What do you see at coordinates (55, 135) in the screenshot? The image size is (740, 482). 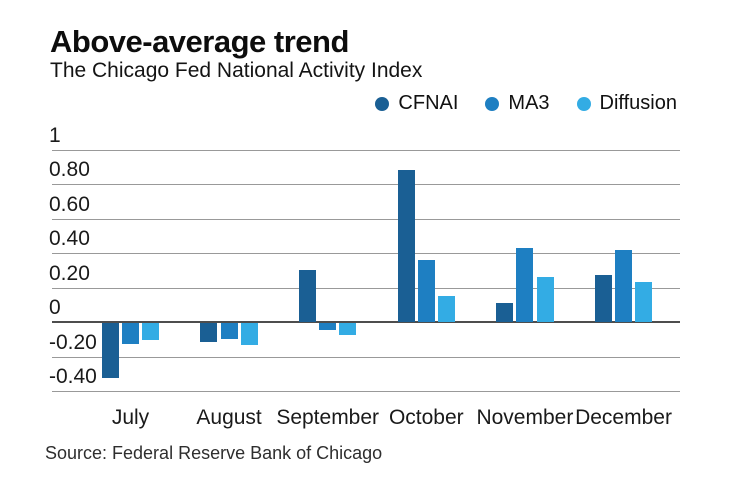 I see `y-axis-tick-label: 1` at bounding box center [55, 135].